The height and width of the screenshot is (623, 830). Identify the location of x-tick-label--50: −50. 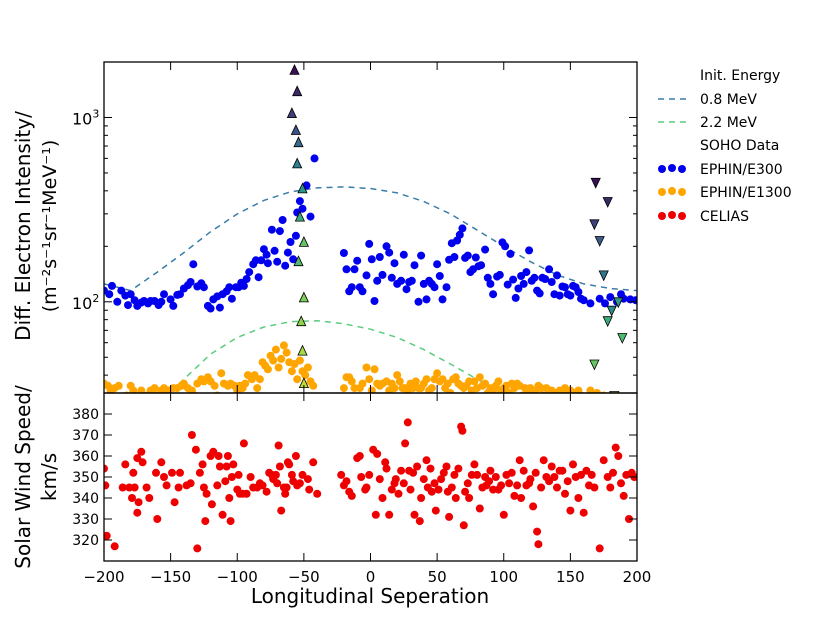
(304, 577).